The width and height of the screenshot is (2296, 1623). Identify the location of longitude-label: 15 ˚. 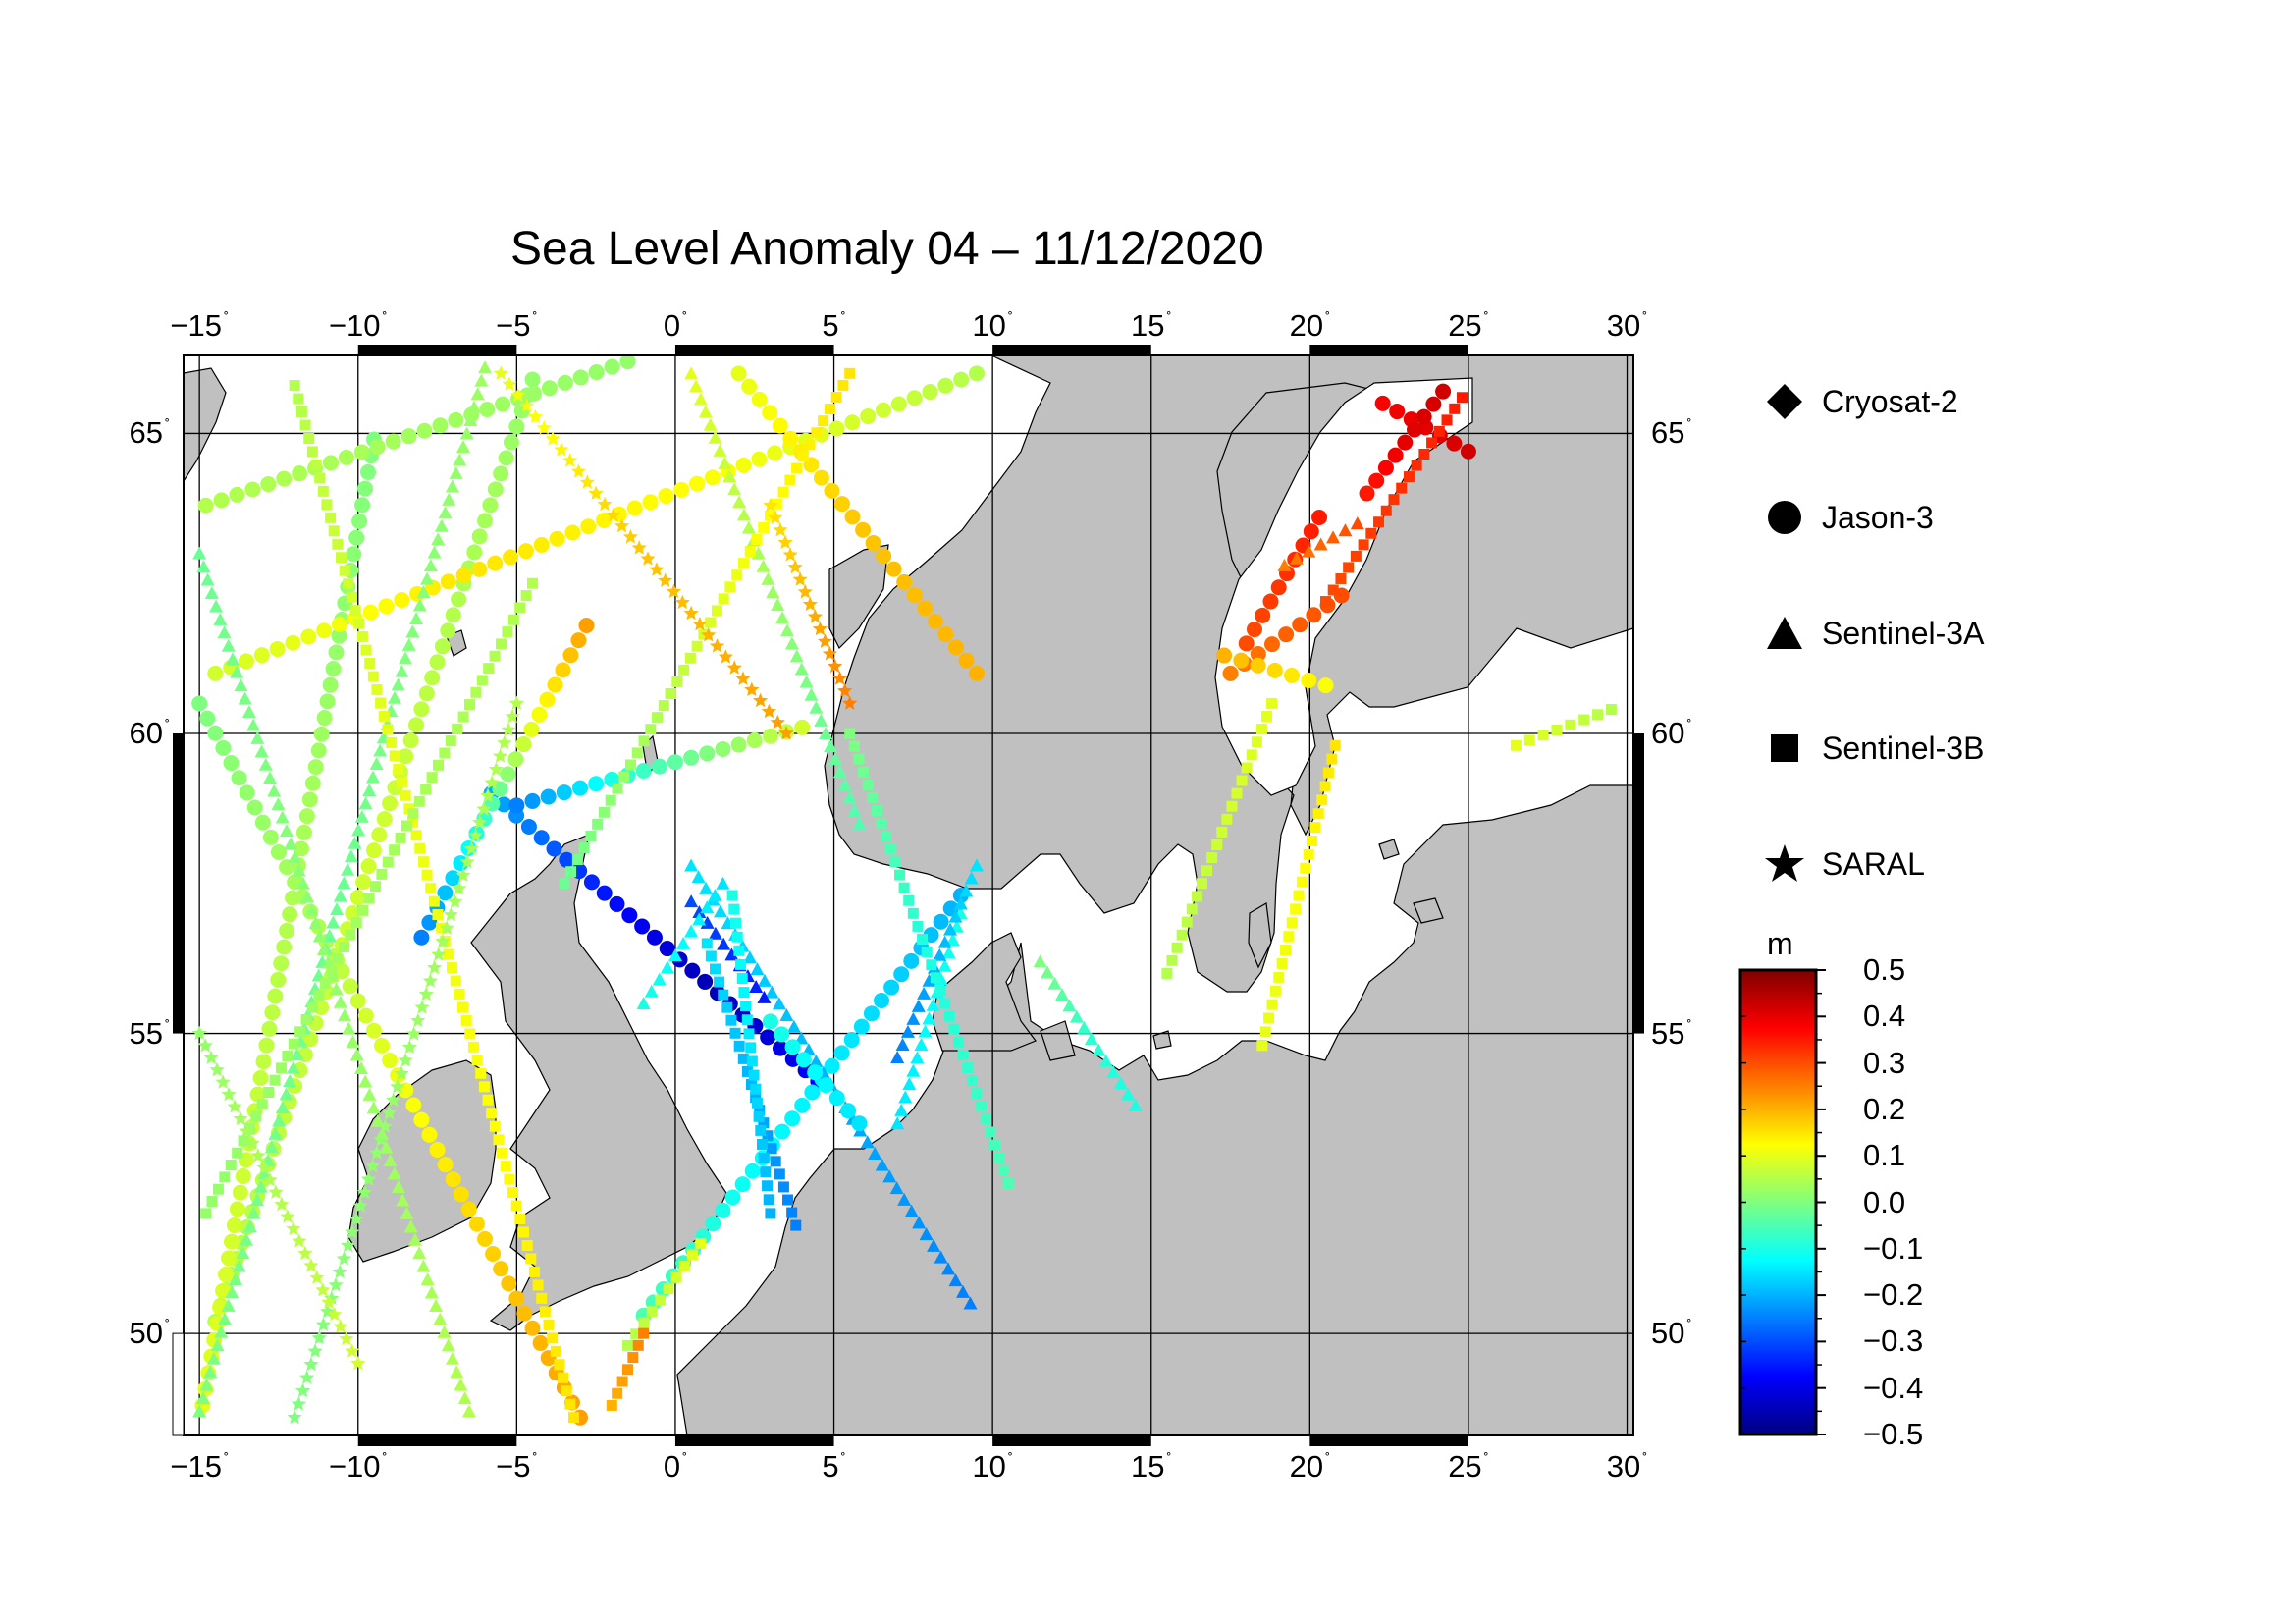
(1151, 1466).